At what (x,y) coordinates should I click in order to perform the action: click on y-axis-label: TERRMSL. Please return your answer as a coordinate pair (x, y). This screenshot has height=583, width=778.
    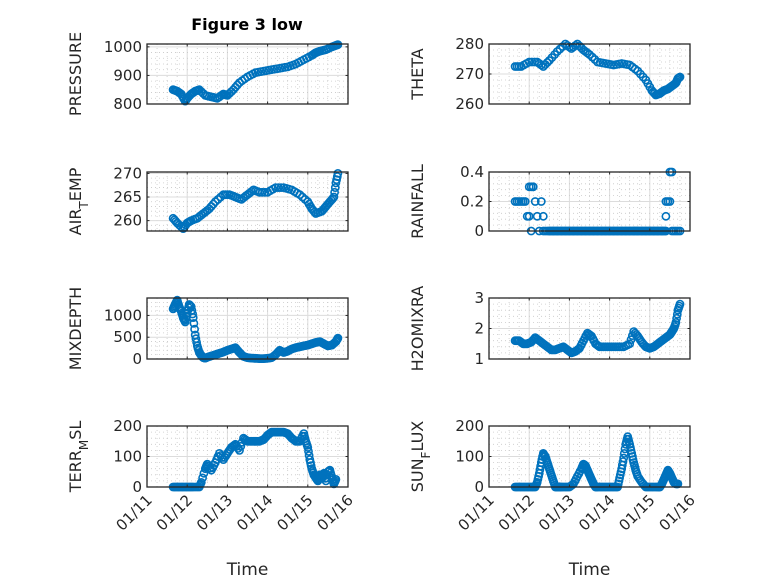
    Looking at the image, I should click on (78, 457).